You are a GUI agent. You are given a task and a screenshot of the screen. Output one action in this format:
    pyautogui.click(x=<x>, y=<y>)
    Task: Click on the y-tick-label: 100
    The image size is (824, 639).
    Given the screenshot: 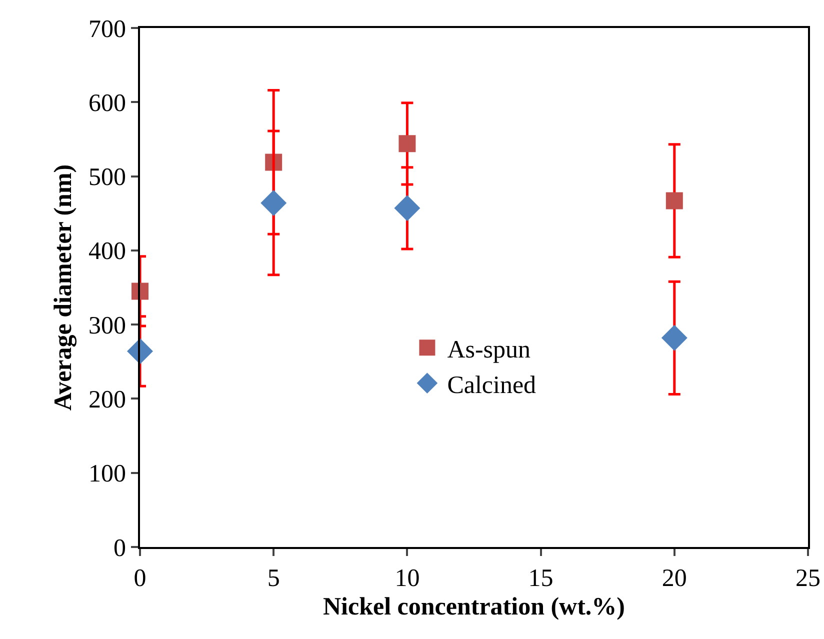 What is the action you would take?
    pyautogui.click(x=107, y=474)
    